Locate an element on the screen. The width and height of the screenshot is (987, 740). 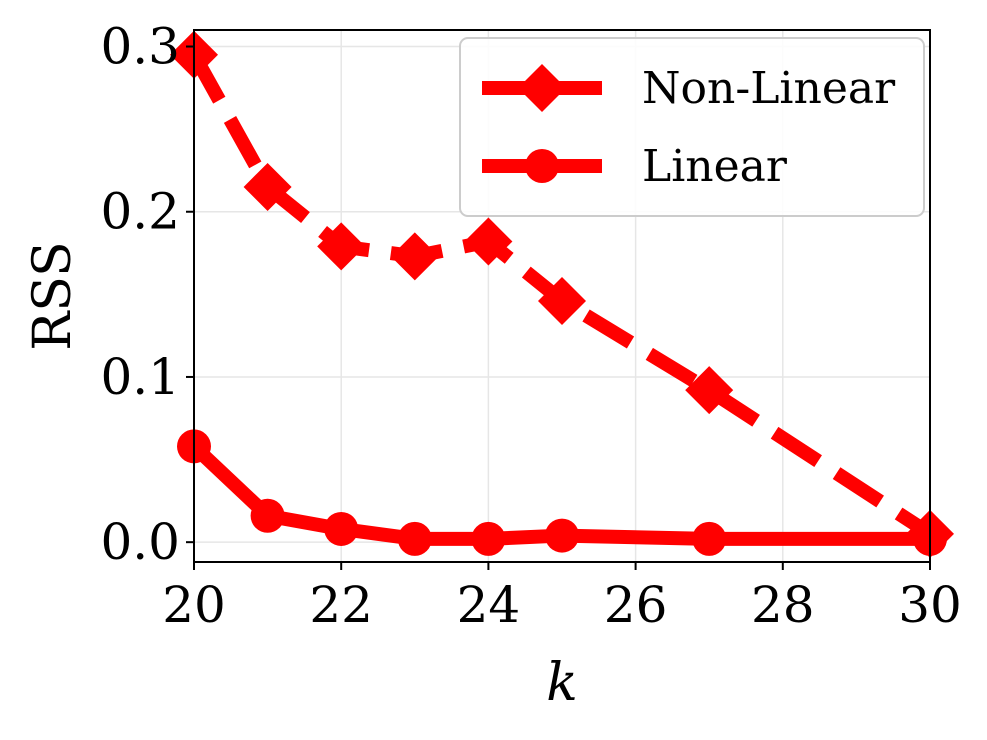
y-tick-label: 0.1 is located at coordinates (140, 377).